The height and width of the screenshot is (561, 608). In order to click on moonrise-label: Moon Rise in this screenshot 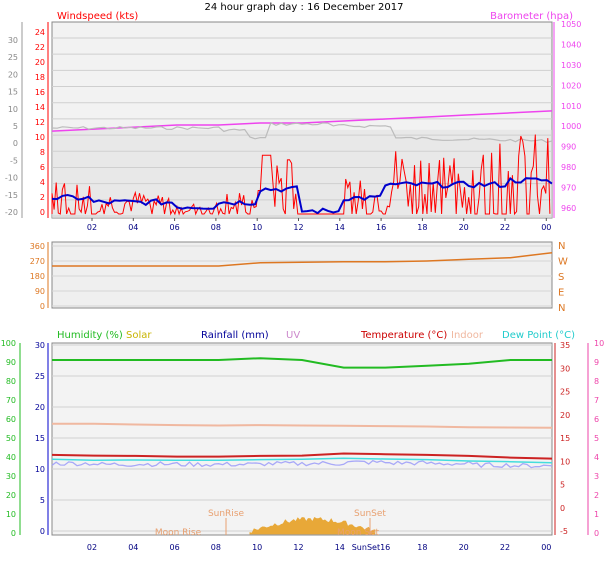, I will do `click(178, 533)`.